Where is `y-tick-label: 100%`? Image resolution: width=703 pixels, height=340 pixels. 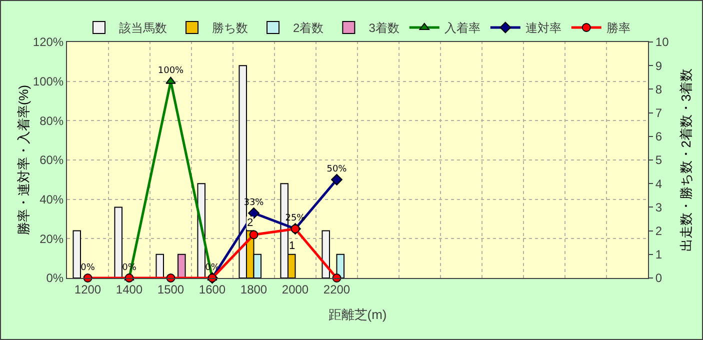
y-tick-label: 100% is located at coordinates (48, 81).